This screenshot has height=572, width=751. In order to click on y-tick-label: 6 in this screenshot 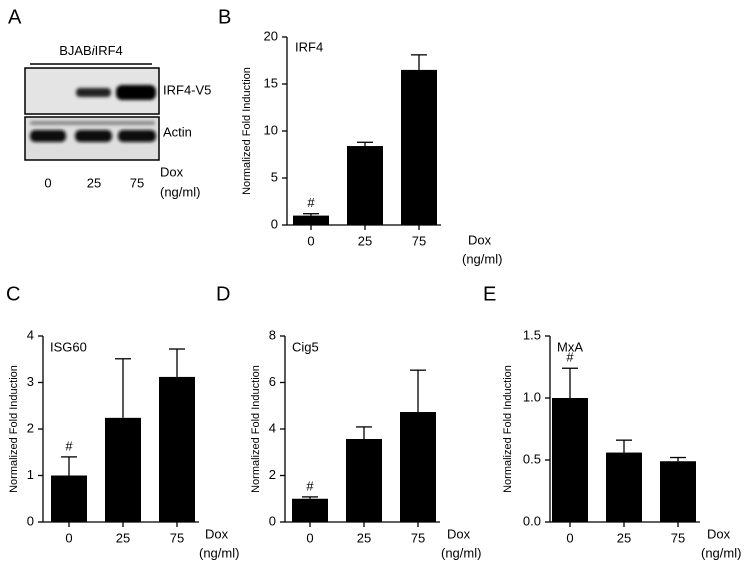, I will do `click(272, 381)`.